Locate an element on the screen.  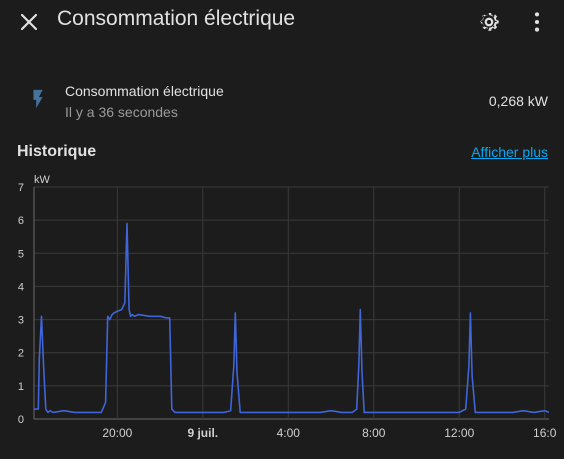
close-button is located at coordinates (29, 22).